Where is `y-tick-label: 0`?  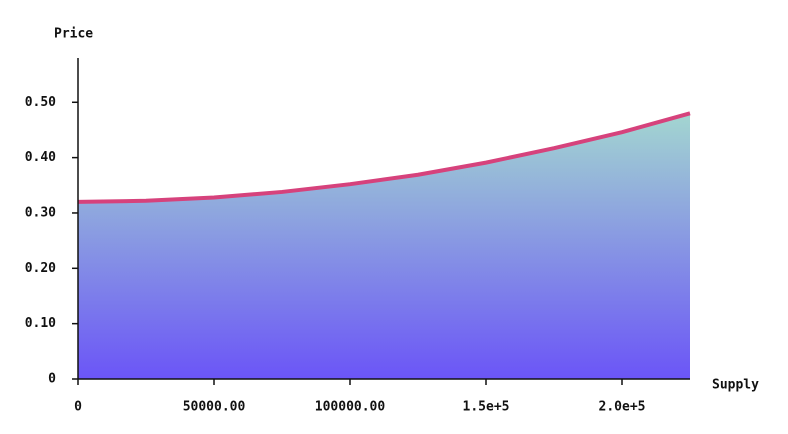
y-tick-label: 0 is located at coordinates (52, 379).